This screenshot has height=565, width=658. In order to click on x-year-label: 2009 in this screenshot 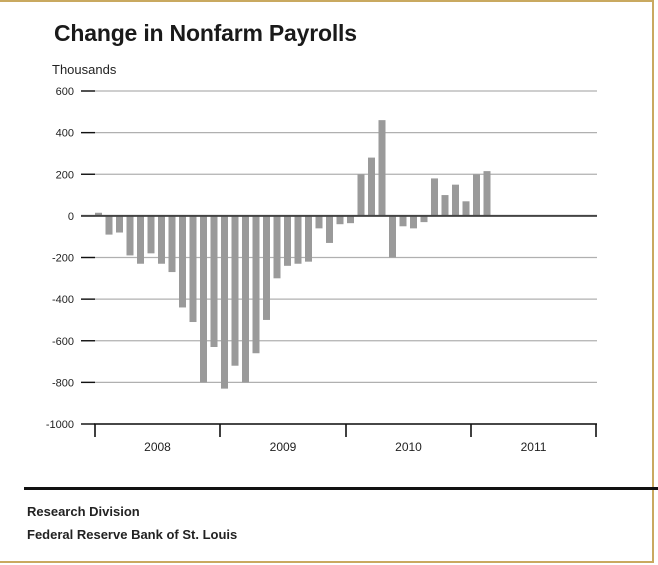, I will do `click(283, 447)`.